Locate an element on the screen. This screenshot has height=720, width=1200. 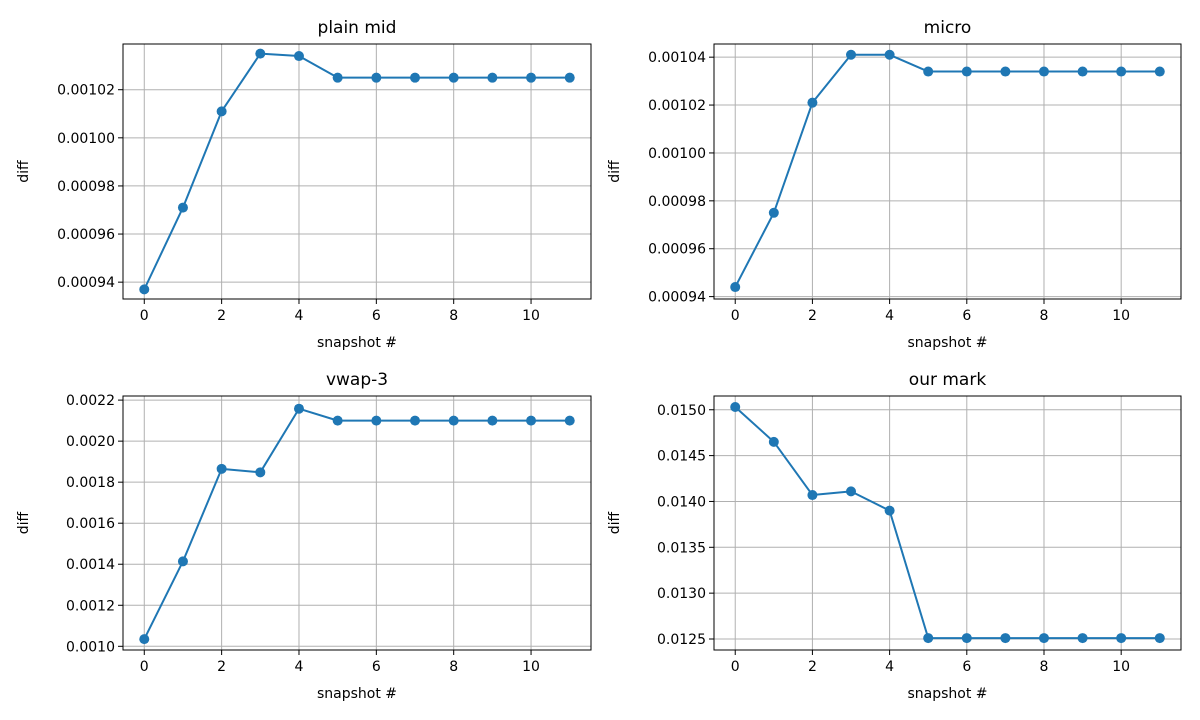
chart-title: vwap-3 is located at coordinates (357, 380).